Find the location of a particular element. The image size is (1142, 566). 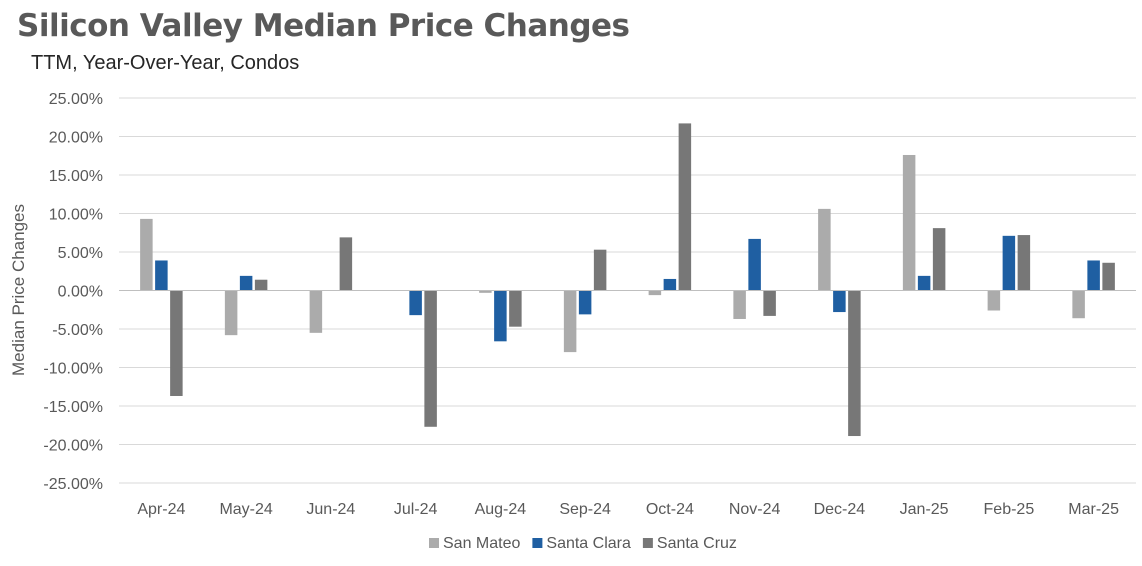

x-tick-label: Sep-24 is located at coordinates (585, 509).